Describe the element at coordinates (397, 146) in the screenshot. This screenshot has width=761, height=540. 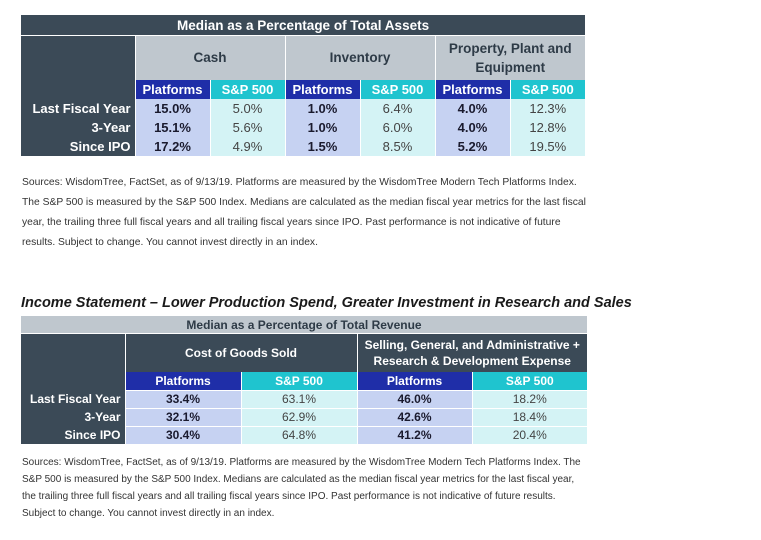
I see `cell-value: 8.5%` at that location.